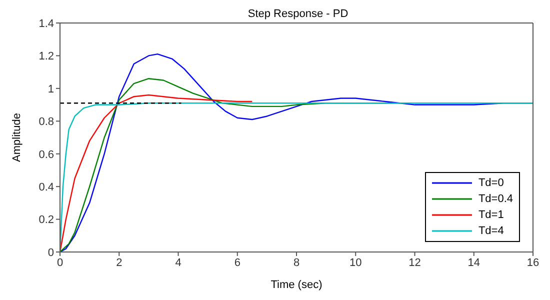 This screenshot has width=550, height=300. What do you see at coordinates (495, 199) in the screenshot?
I see `legend-label: Td=0.4` at bounding box center [495, 199].